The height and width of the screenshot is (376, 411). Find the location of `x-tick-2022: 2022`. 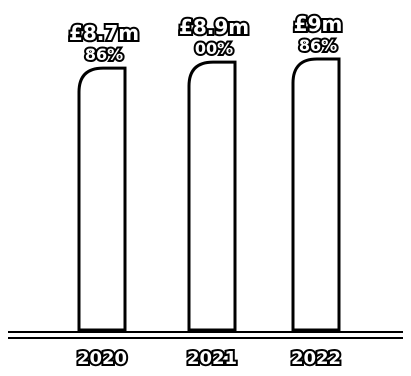

x-tick-2022: 2022 is located at coordinates (316, 358).